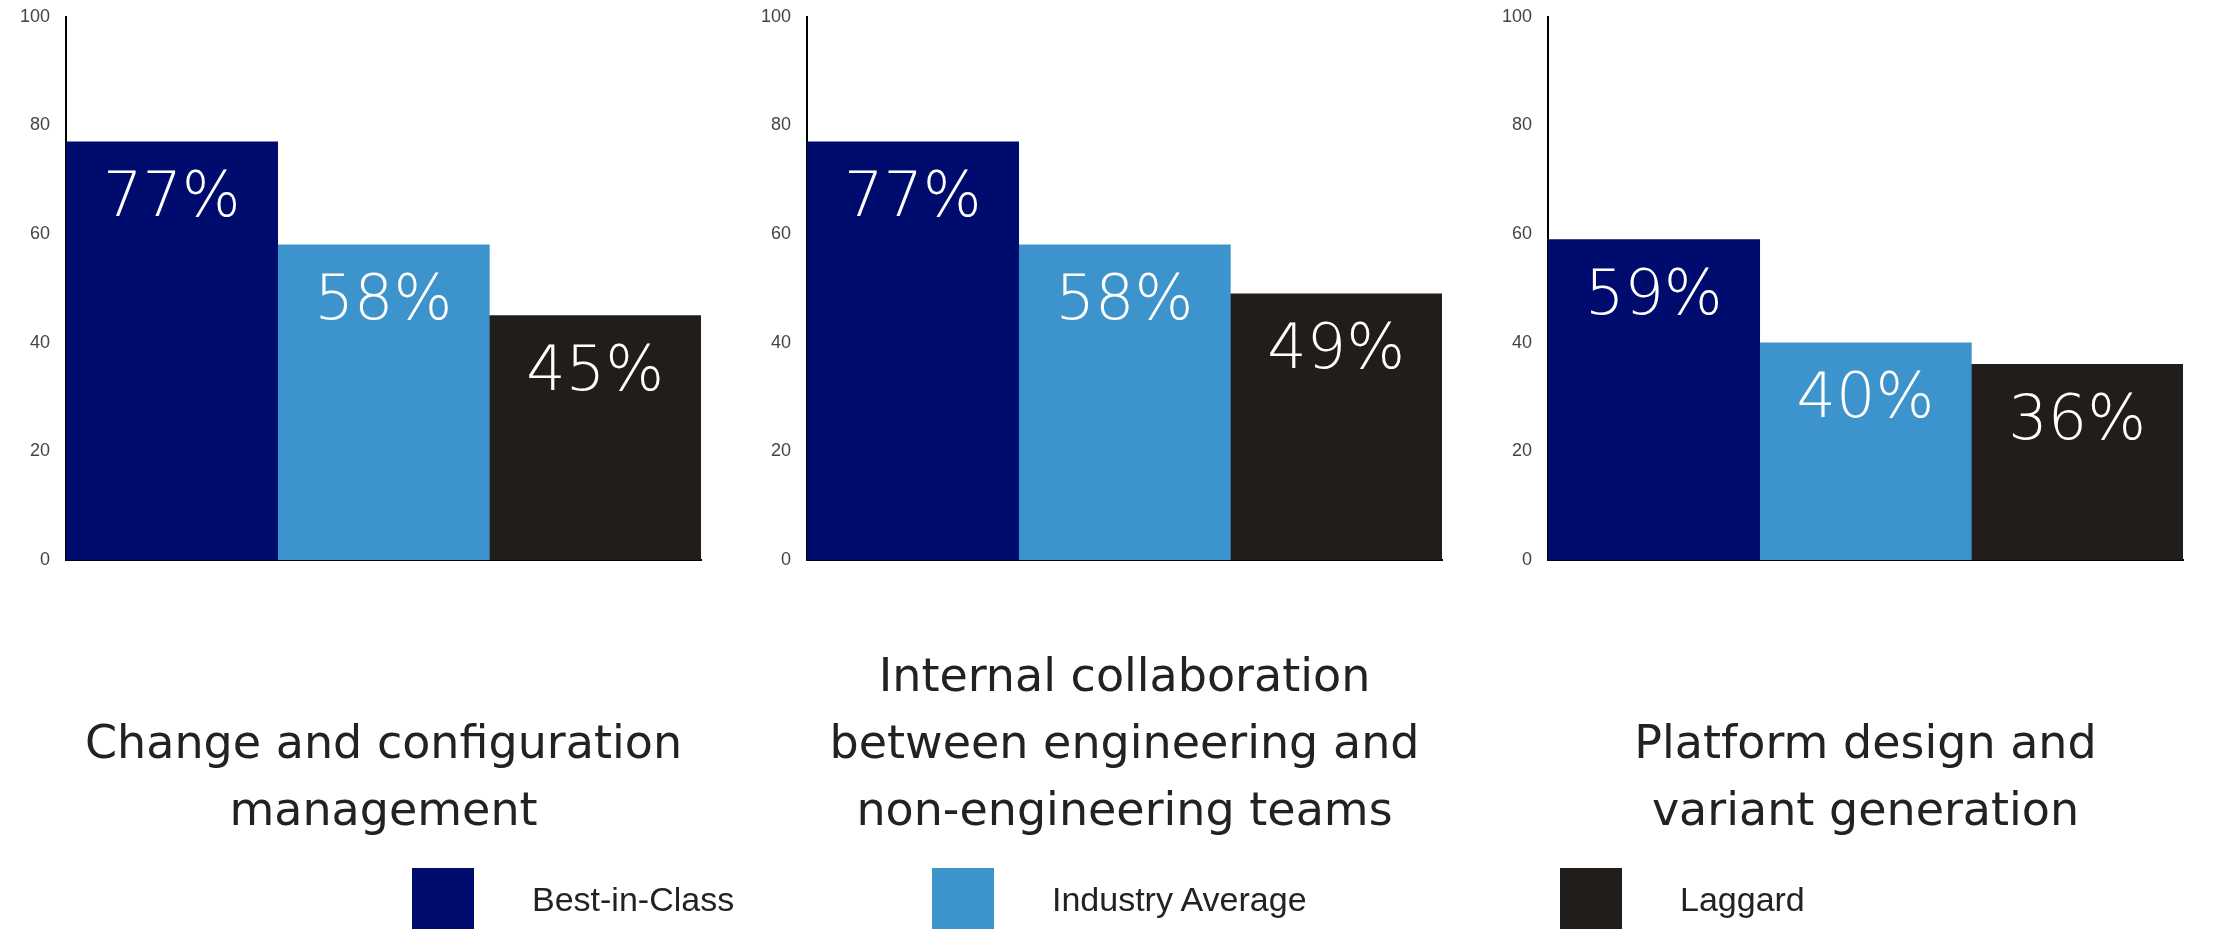  Describe the element at coordinates (2077, 417) in the screenshot. I see `data-label: 36%` at that location.